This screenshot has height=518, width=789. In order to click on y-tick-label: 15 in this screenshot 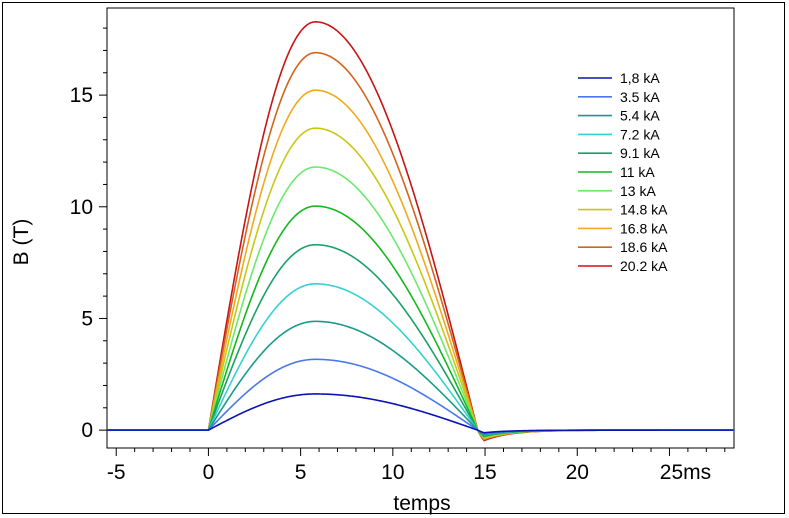, I will do `click(81, 95)`.